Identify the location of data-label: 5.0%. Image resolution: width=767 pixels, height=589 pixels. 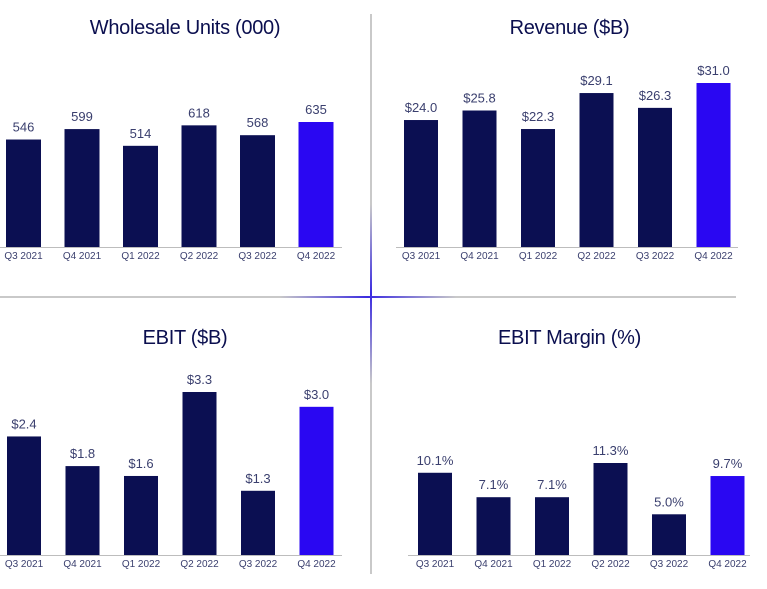
(669, 501).